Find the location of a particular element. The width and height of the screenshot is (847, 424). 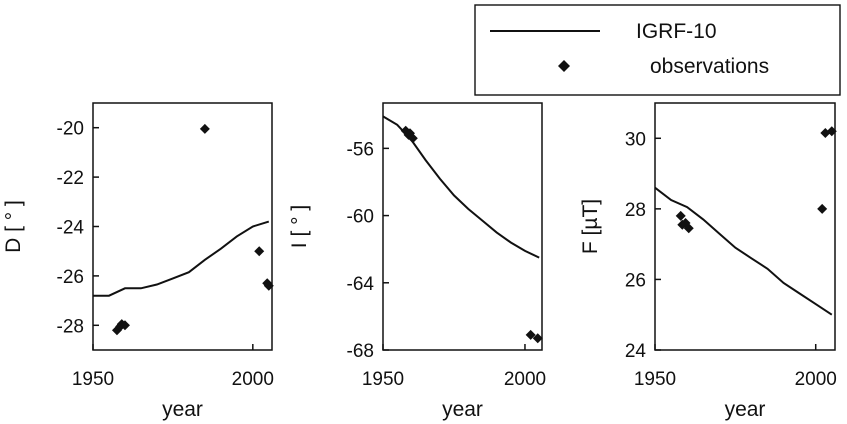

y-tick-label: 24 is located at coordinates (636, 351).